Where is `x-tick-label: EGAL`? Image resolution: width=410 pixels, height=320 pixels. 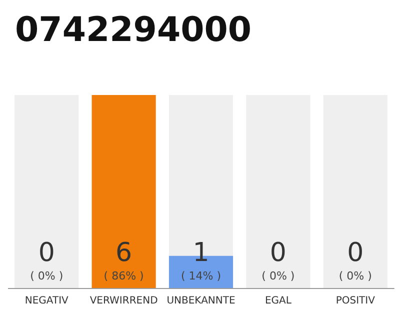 x-tick-label: EGAL is located at coordinates (278, 301).